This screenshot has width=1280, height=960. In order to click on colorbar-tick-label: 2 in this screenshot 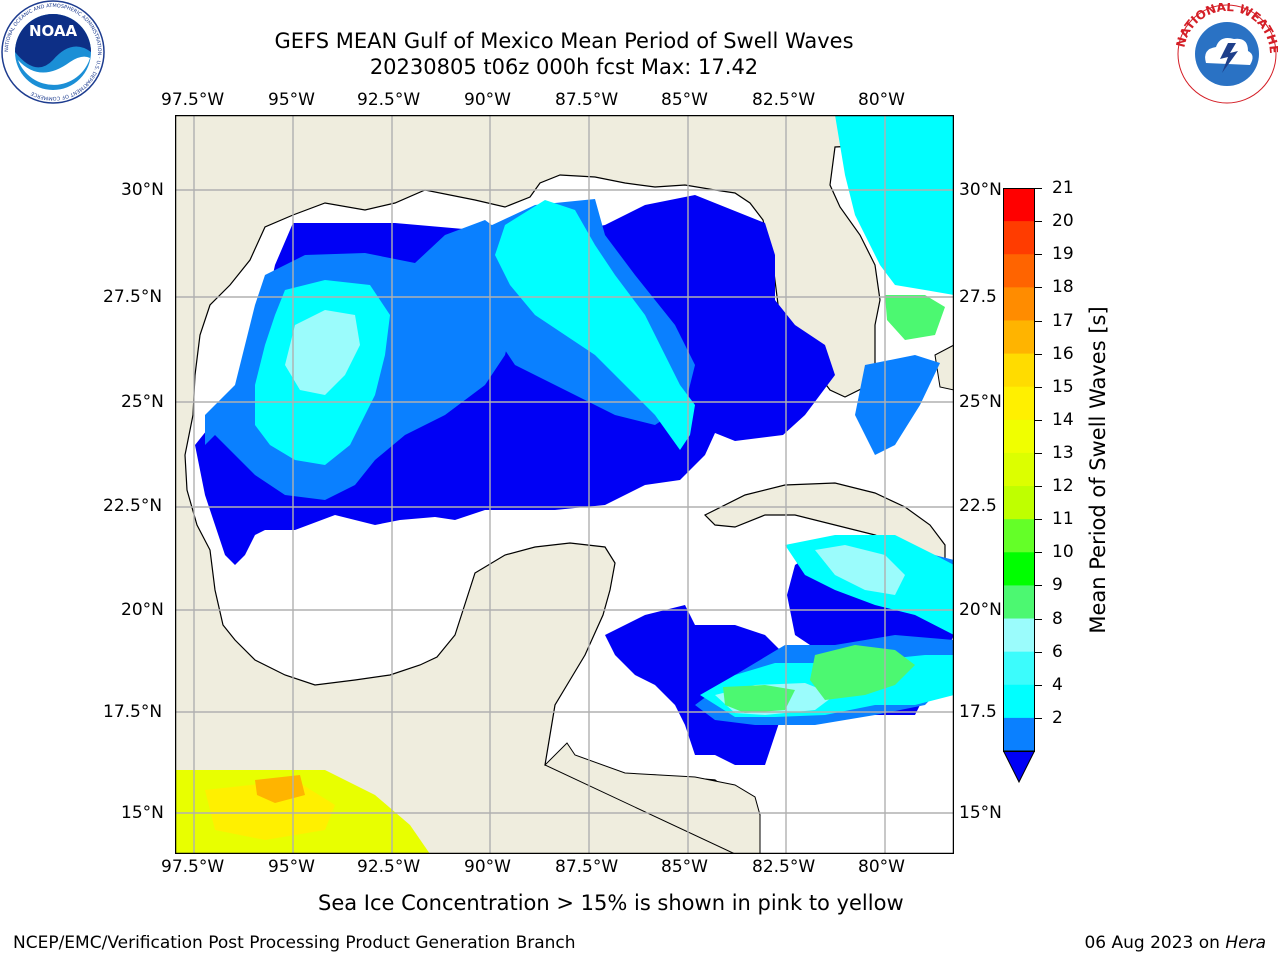, I will do `click(1057, 717)`.